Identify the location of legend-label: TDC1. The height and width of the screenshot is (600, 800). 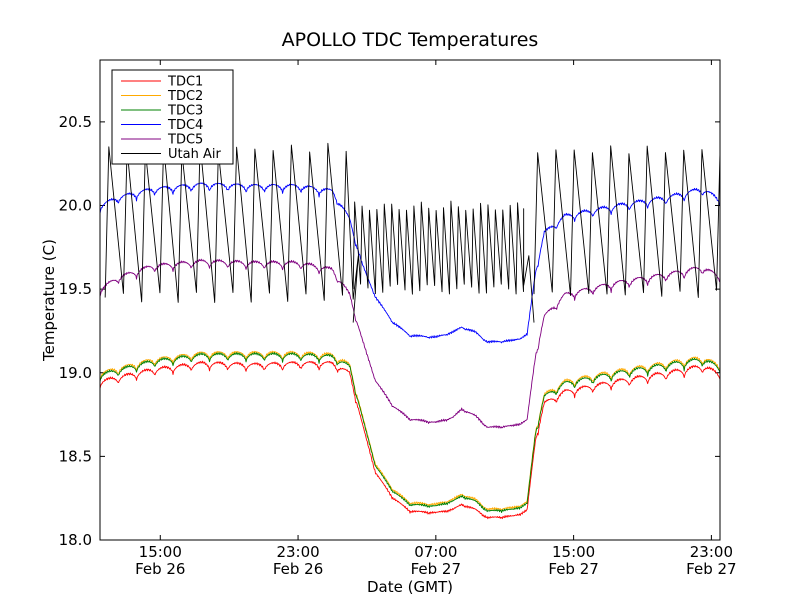
(185, 82).